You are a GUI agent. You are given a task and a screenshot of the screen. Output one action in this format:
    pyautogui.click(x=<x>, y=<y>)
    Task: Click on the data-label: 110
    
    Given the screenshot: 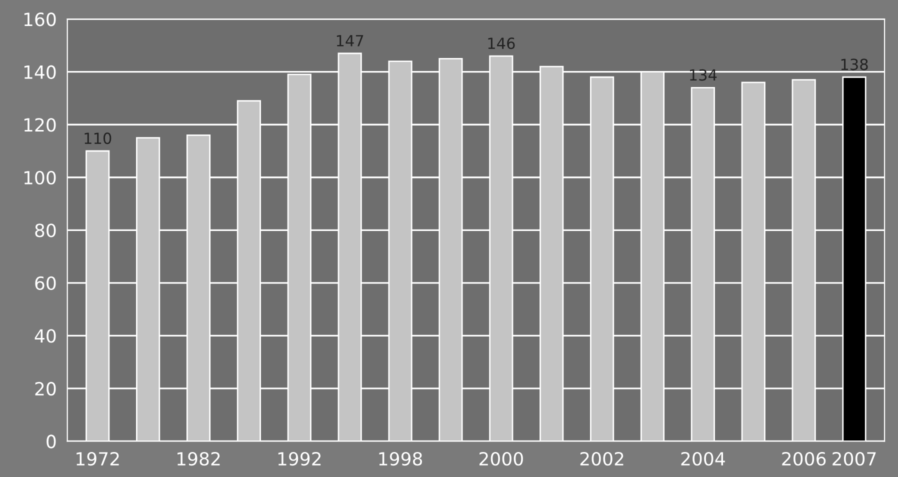 What is the action you would take?
    pyautogui.click(x=98, y=138)
    